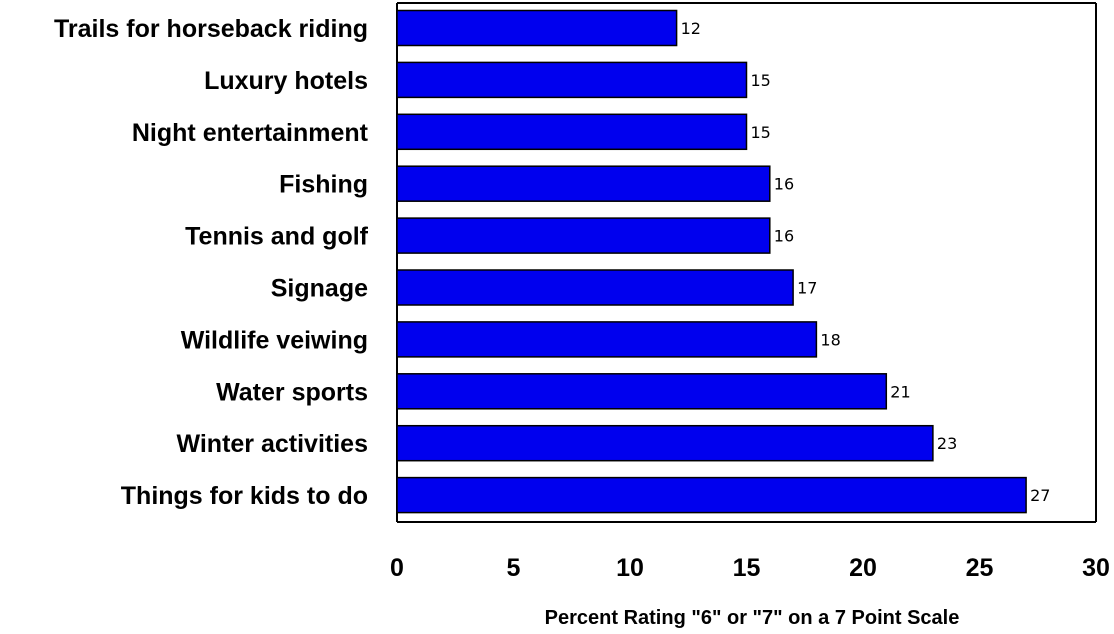  Describe the element at coordinates (1096, 568) in the screenshot. I see `x-tick-label: 30` at that location.